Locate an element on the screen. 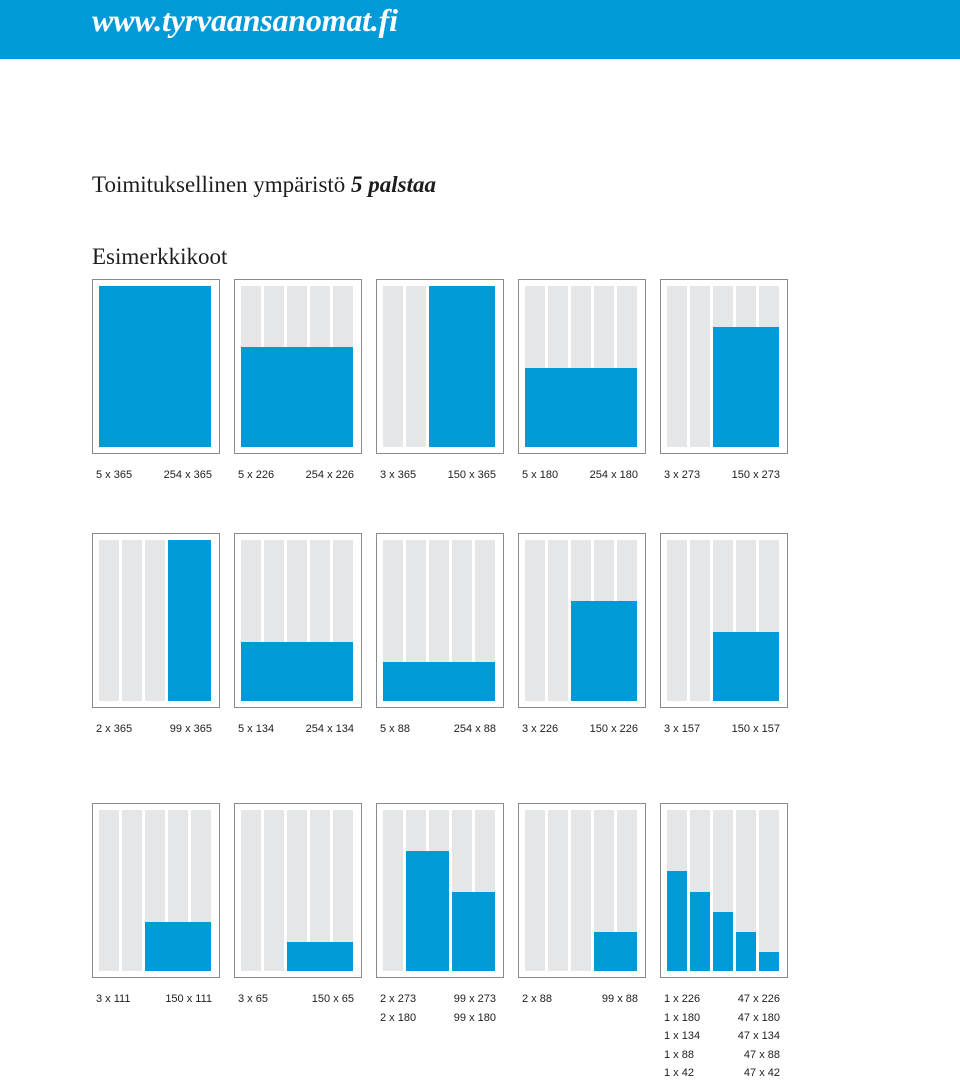 This screenshot has width=960, height=1080. size-label-mm: 47 x 88 is located at coordinates (761, 1054).